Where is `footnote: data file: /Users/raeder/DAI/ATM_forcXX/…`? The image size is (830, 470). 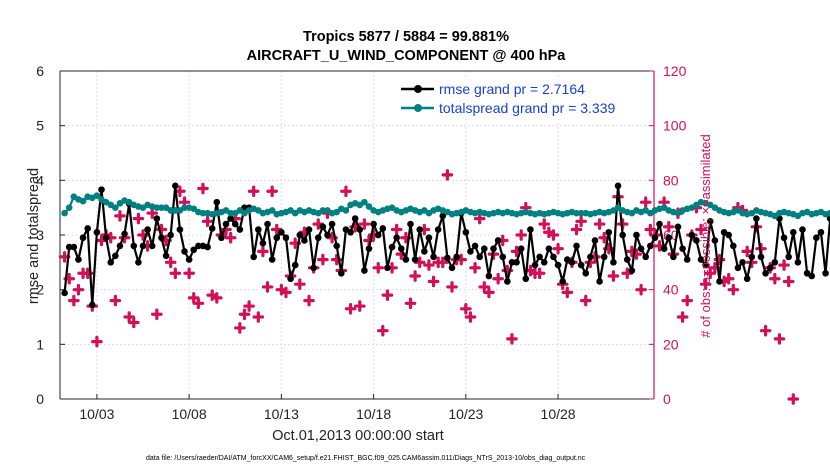 footnote: data file: /Users/raeder/DAI/ATM_forcXX/… is located at coordinates (366, 458).